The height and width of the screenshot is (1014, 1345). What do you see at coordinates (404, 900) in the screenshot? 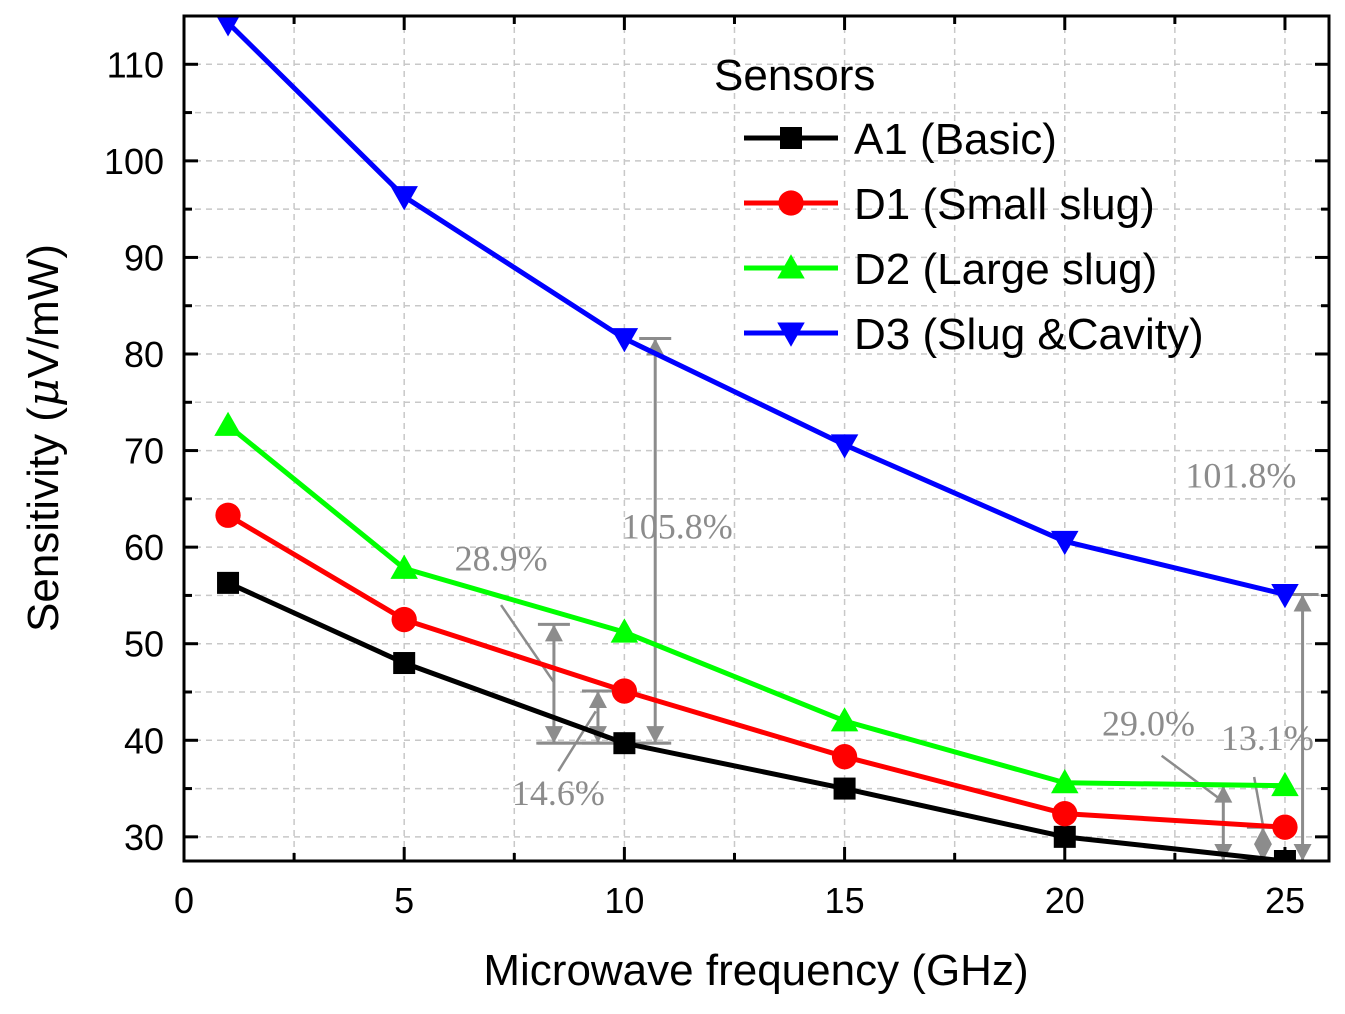
I see `x-tick-label: 5` at bounding box center [404, 900].